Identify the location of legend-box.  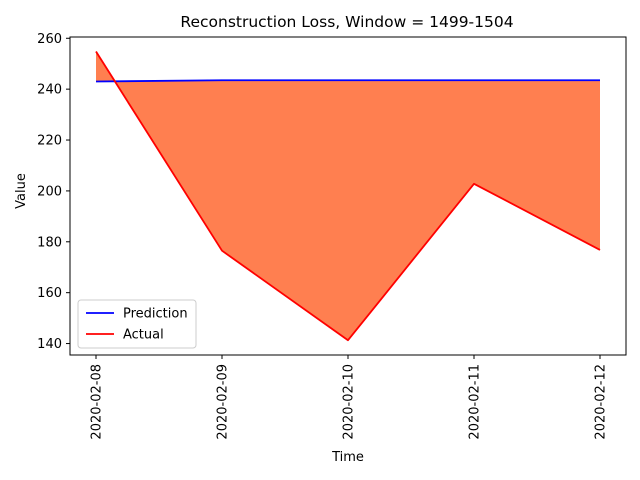
(137, 324).